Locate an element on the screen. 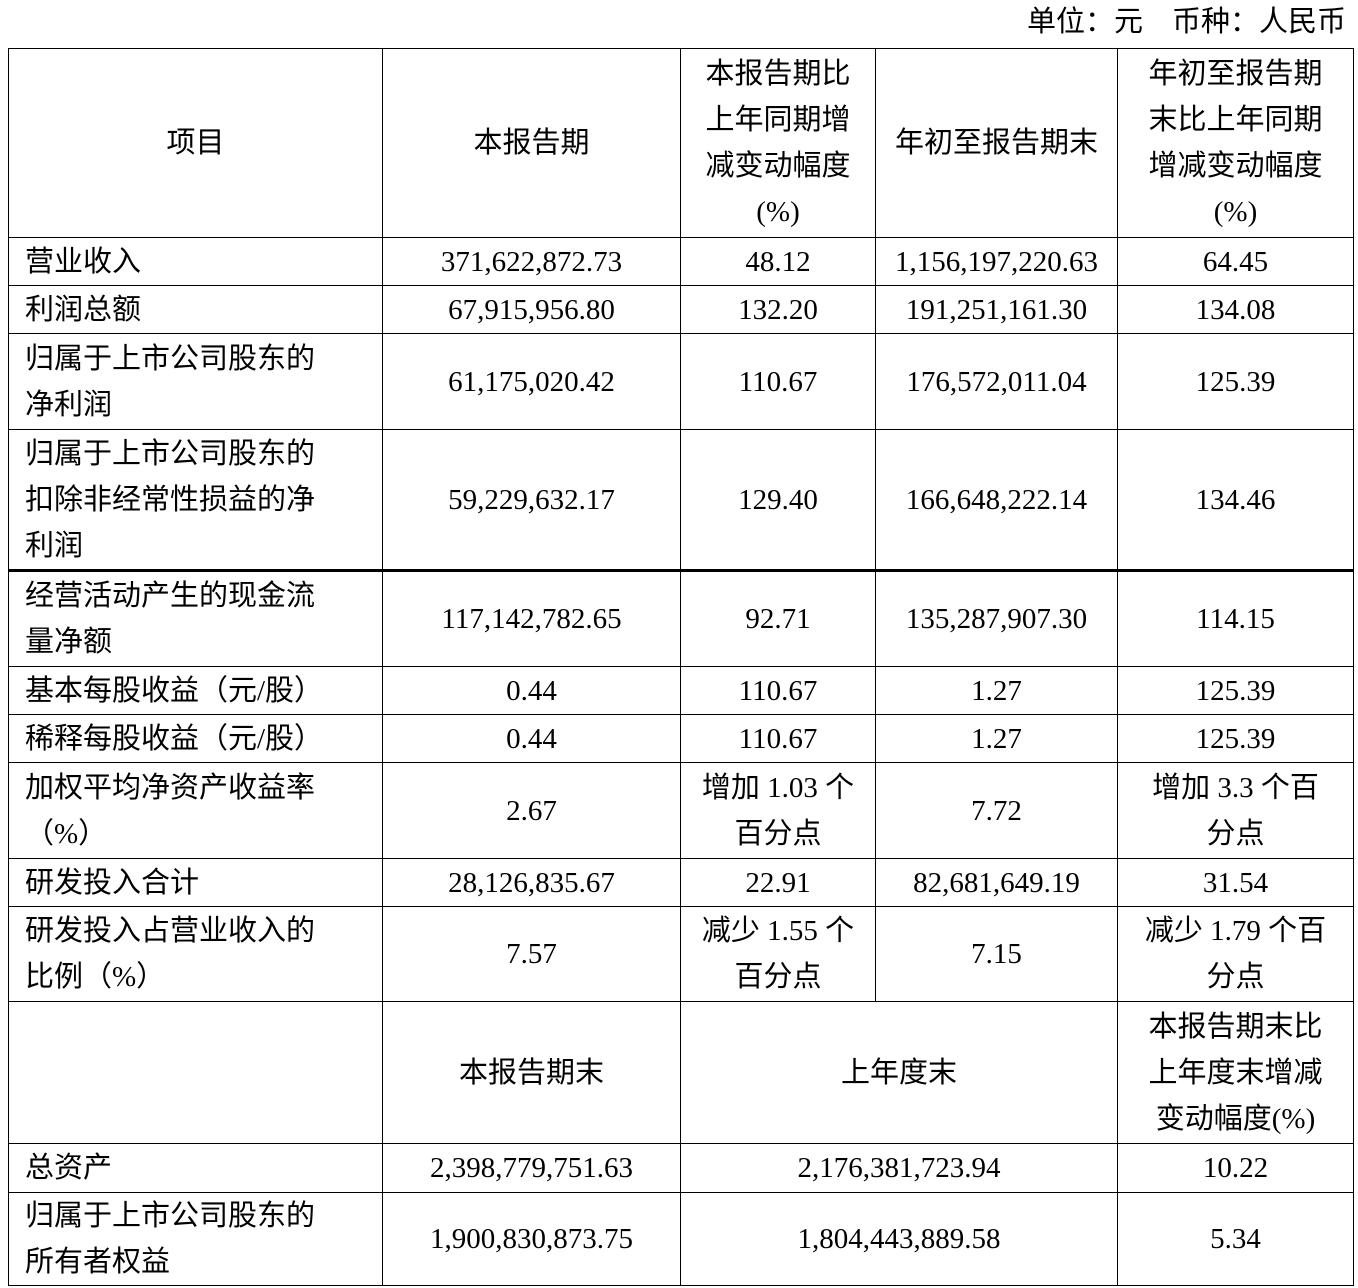  value-cell: 191,251,161.30 is located at coordinates (996, 309).